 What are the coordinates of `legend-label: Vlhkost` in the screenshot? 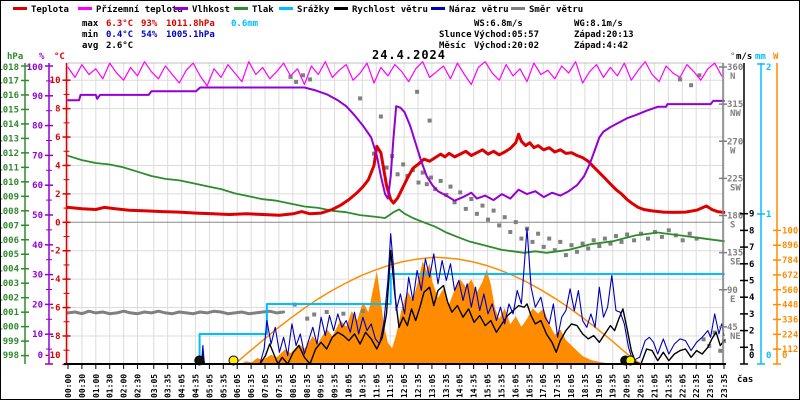 It's located at (211, 10).